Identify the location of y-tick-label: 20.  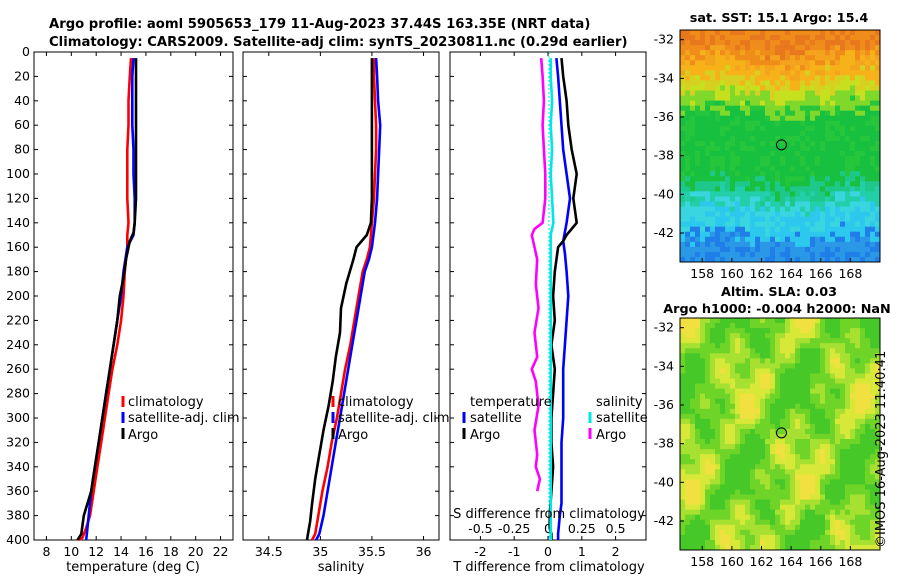
(22, 75).